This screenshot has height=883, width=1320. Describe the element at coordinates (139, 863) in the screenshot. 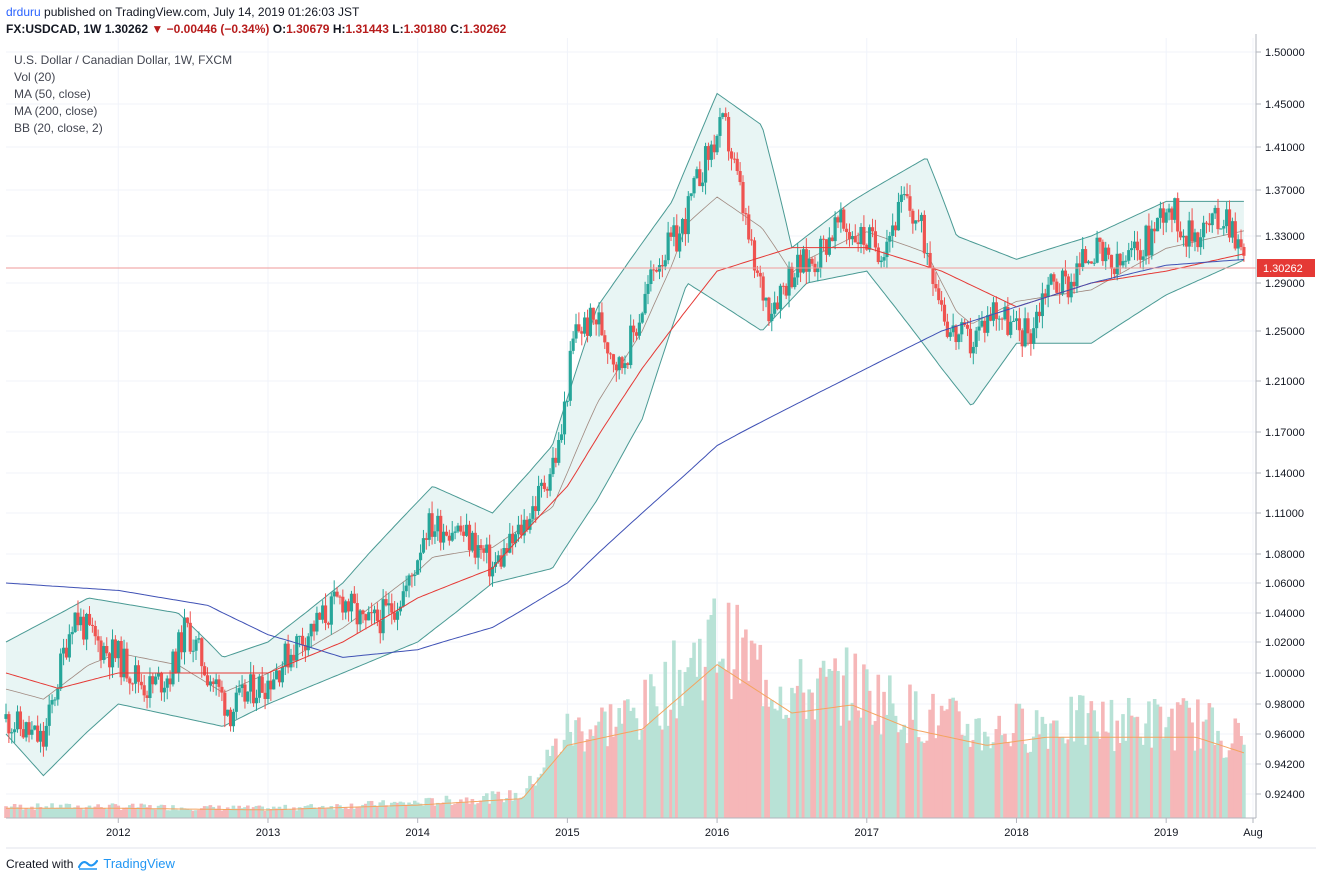

I see `tradingview-brand-link: TradingView` at that location.